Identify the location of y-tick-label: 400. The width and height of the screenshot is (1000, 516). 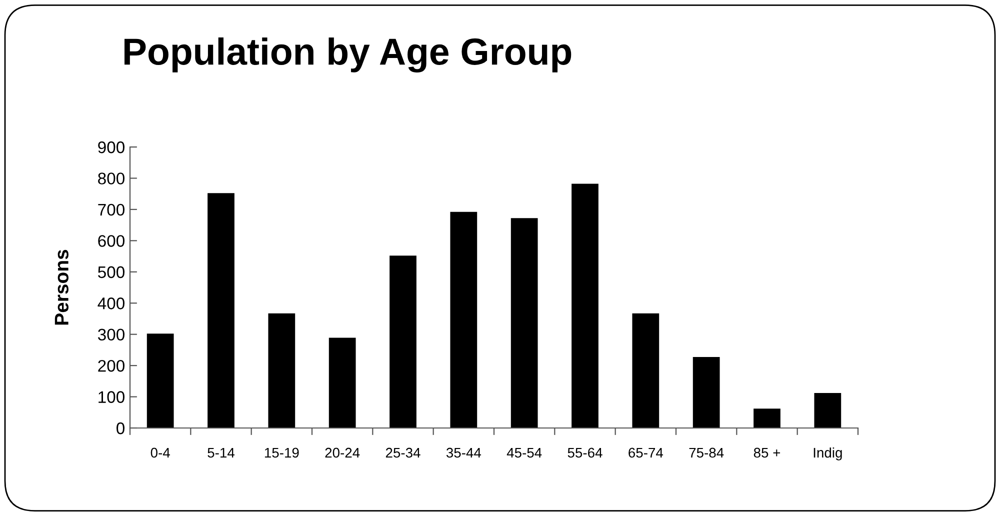
(111, 304).